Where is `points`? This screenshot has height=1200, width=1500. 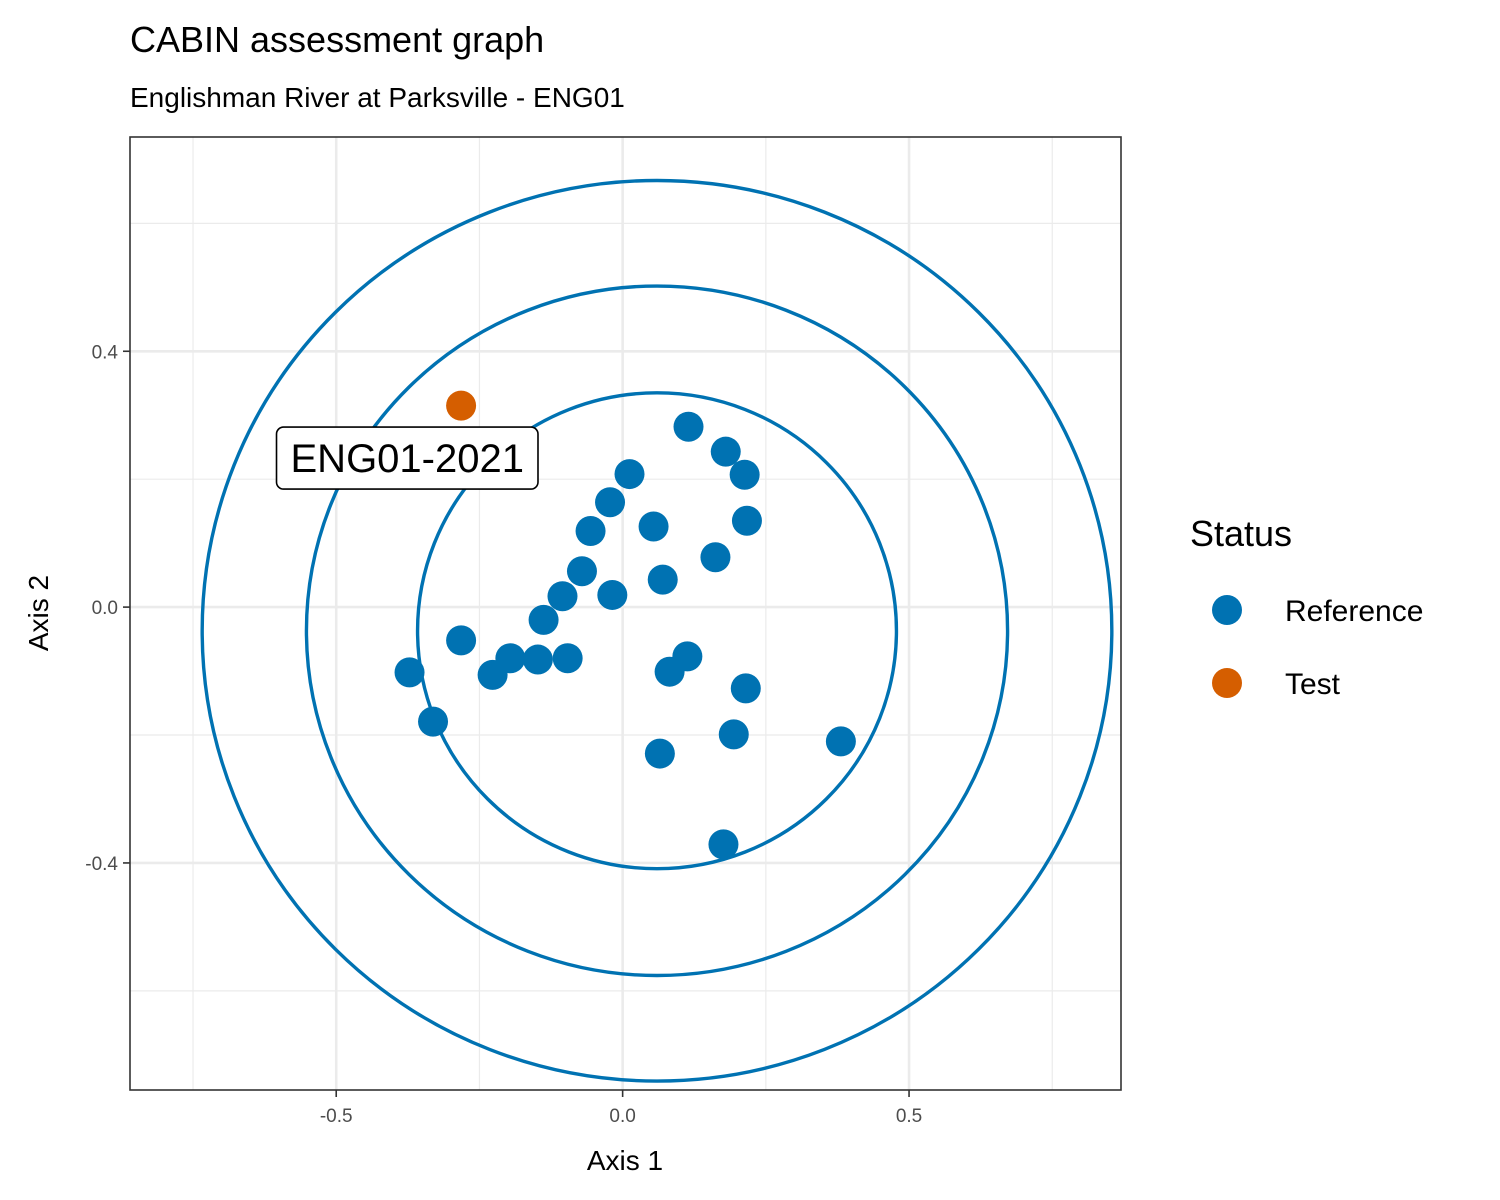
points is located at coordinates (625, 625).